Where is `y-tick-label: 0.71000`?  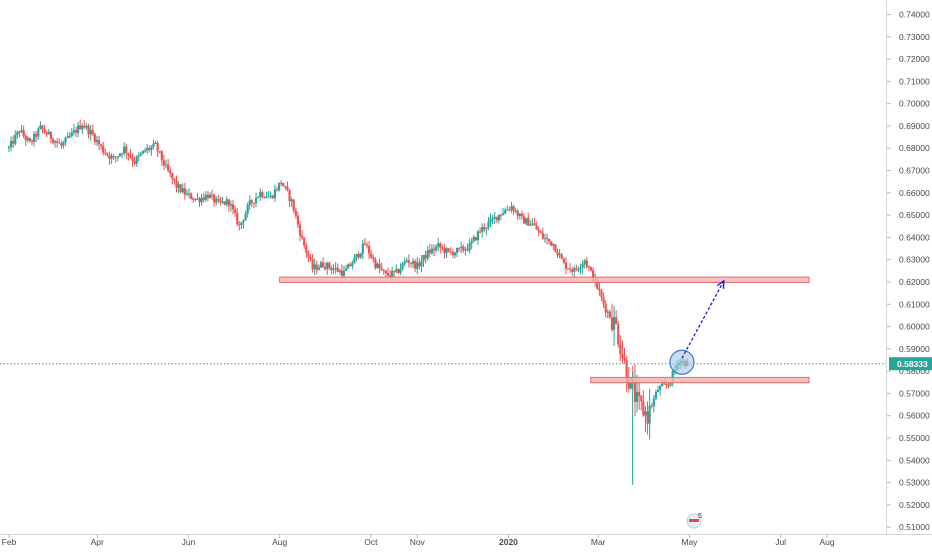
y-tick-label: 0.71000 is located at coordinates (914, 81).